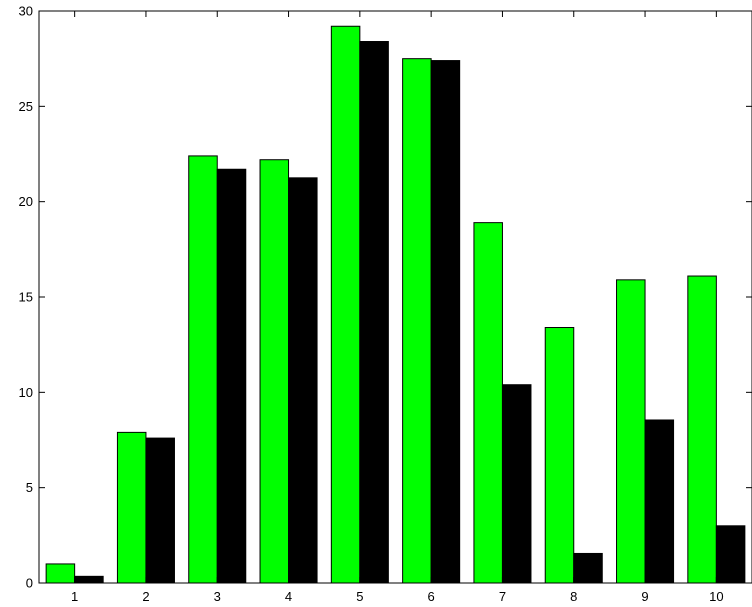 Image resolution: width=752 pixels, height=607 pixels. Describe the element at coordinates (516, 484) in the screenshot. I see `bar-series2-cat7` at that location.